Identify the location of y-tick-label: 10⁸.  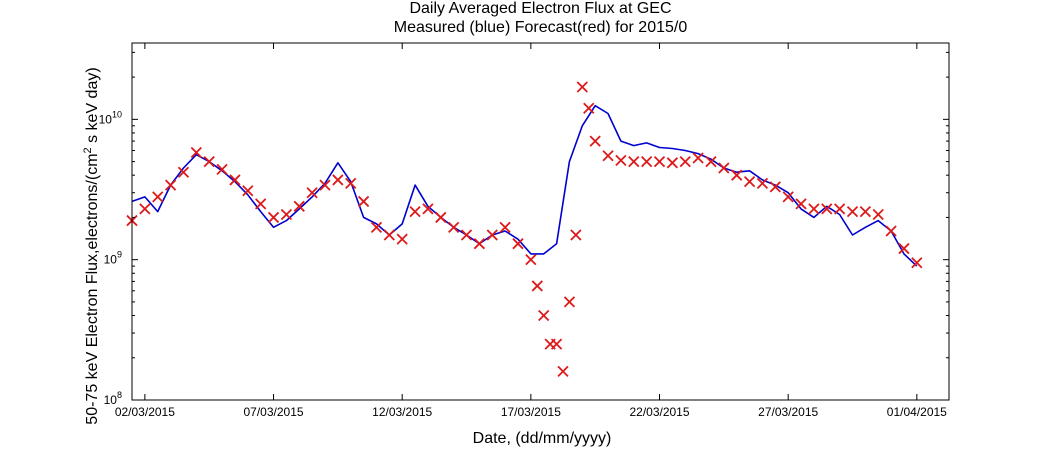
(113, 398).